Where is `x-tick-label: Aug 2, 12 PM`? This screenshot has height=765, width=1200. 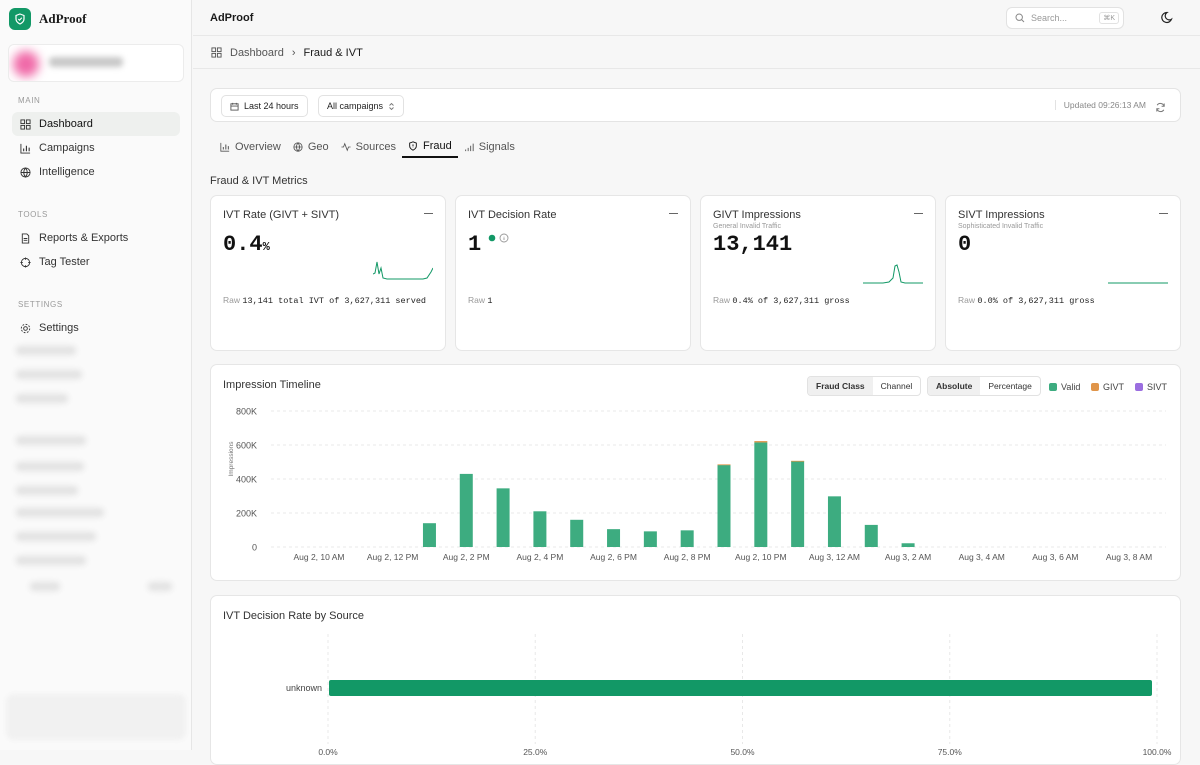 x-tick-label: Aug 2, 12 PM is located at coordinates (393, 557).